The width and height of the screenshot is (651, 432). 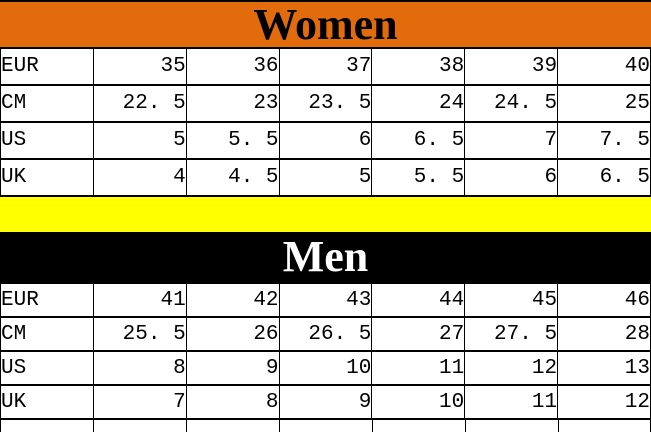 What do you see at coordinates (139, 103) in the screenshot?
I see `size-value-cell: 22. 5` at bounding box center [139, 103].